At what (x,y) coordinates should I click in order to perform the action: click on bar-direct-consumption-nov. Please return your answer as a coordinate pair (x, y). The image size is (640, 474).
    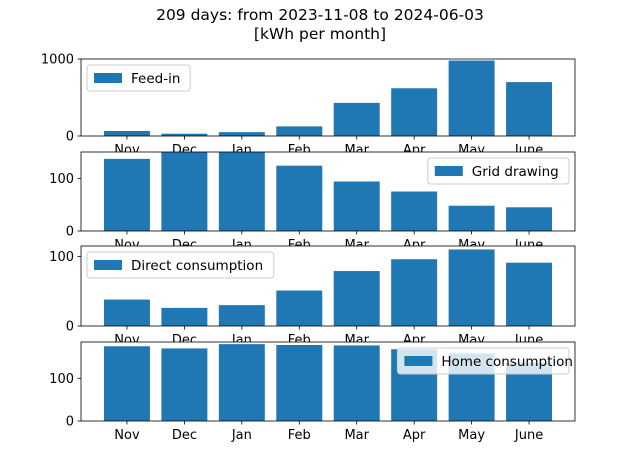
    Looking at the image, I should click on (126, 312).